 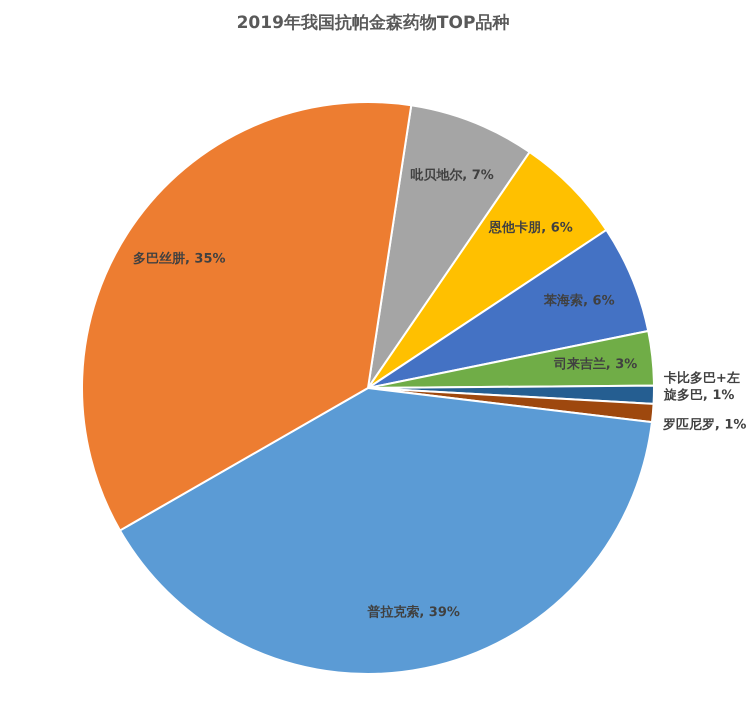 What do you see at coordinates (373, 23) in the screenshot?
I see `chart-title: 2019年我国抗帕金森药物TOP品种` at bounding box center [373, 23].